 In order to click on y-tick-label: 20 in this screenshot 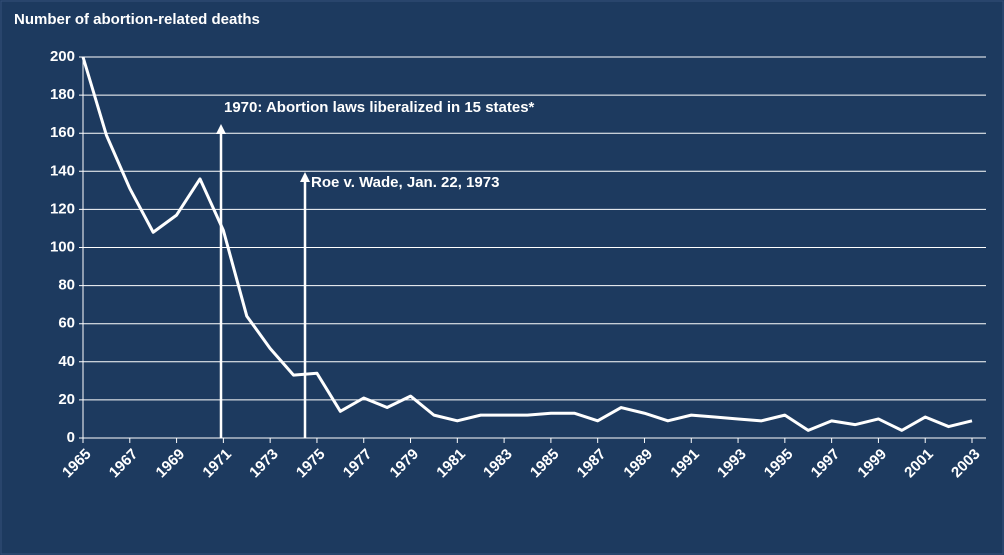, I will do `click(66, 399)`.